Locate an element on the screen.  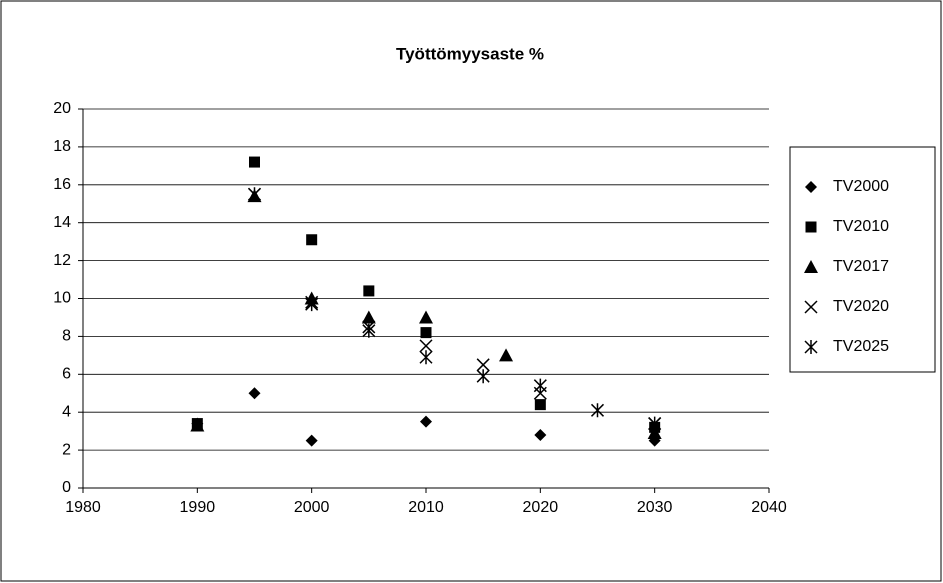
y-tick-label: 0 is located at coordinates (66, 487).